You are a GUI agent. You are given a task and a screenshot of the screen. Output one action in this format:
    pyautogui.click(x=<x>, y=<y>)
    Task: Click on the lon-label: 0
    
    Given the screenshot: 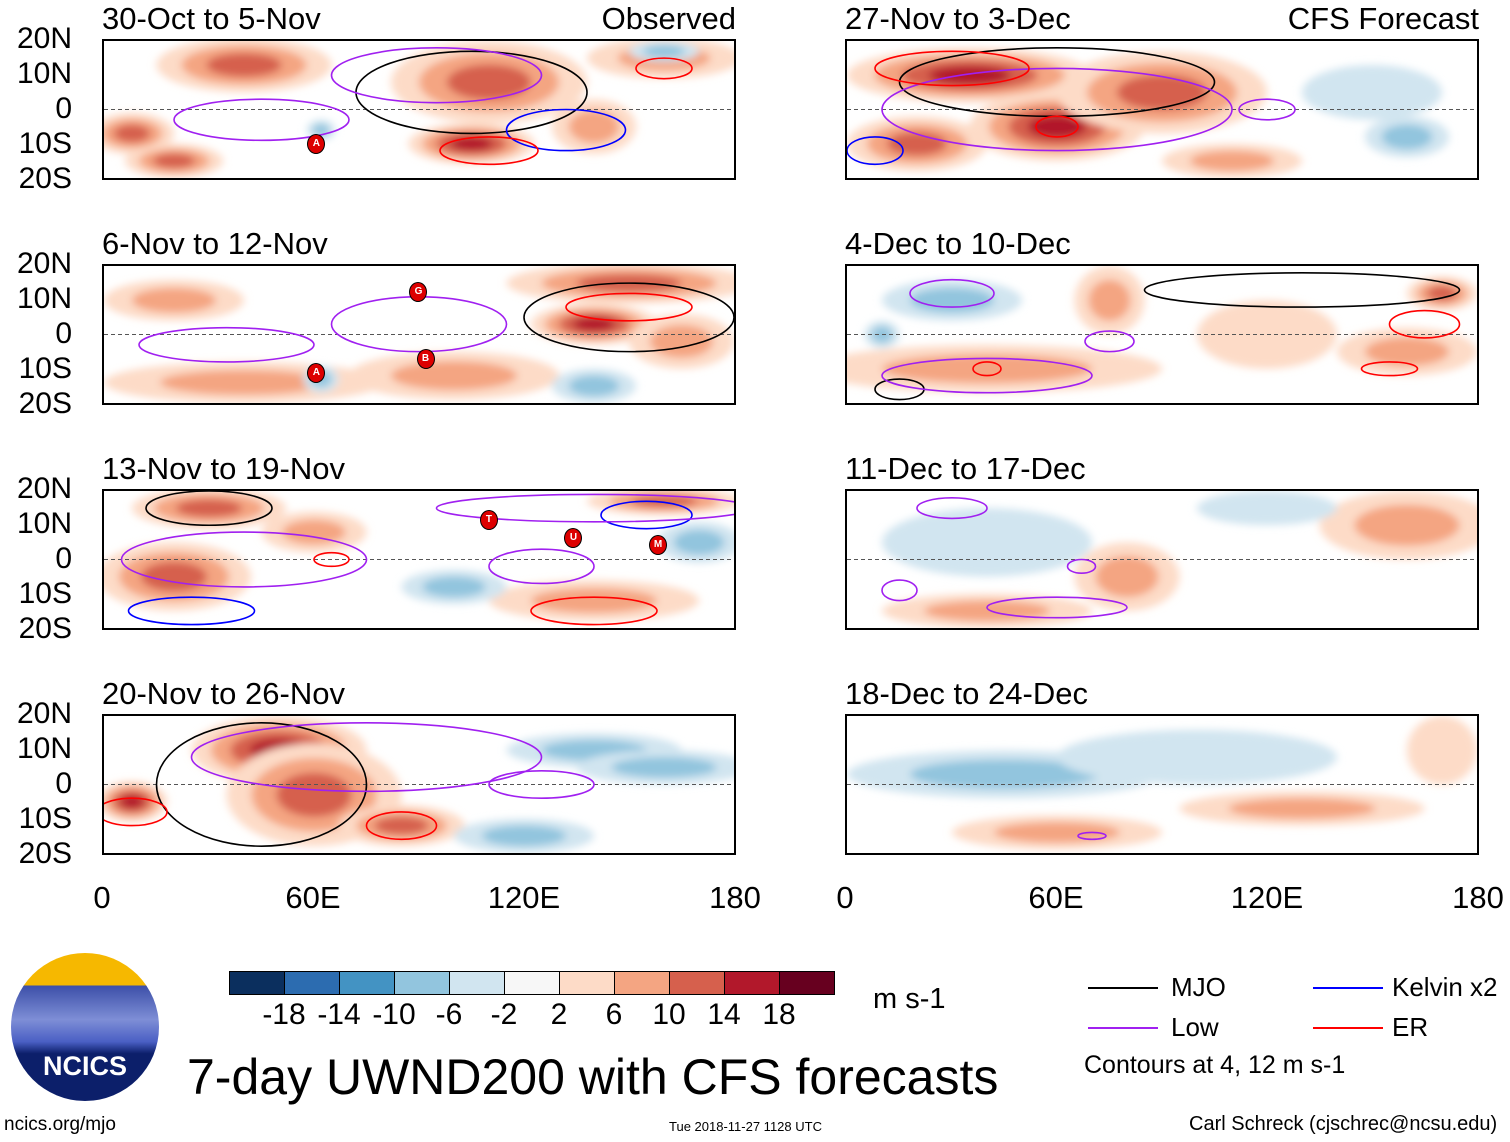 What is the action you would take?
    pyautogui.click(x=102, y=897)
    